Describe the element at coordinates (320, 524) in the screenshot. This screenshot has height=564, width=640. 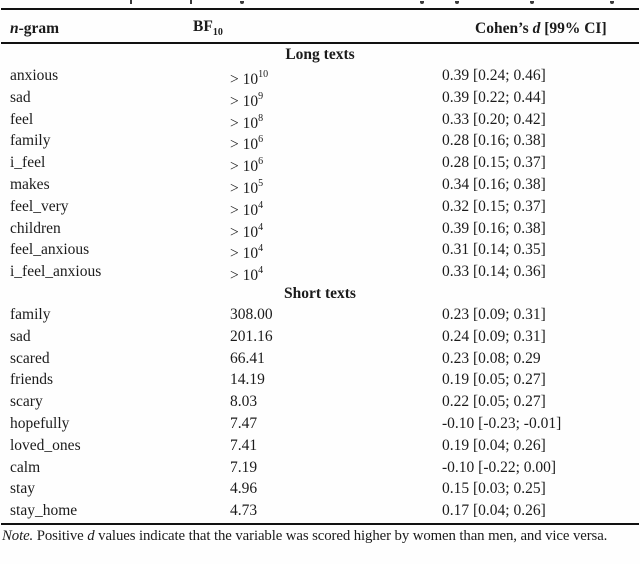
I see `table-bottom-rule` at that location.